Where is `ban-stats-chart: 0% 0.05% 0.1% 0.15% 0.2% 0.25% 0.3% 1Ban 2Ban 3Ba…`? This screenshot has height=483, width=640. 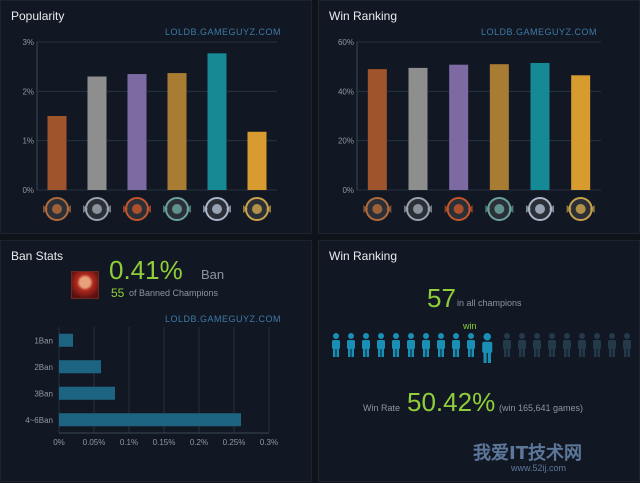 ban-stats-chart: 0% 0.05% 0.1% 0.15% 0.2% 0.25% 0.3% 1Ban 2Ban 3Ba… is located at coordinates (151, 387).